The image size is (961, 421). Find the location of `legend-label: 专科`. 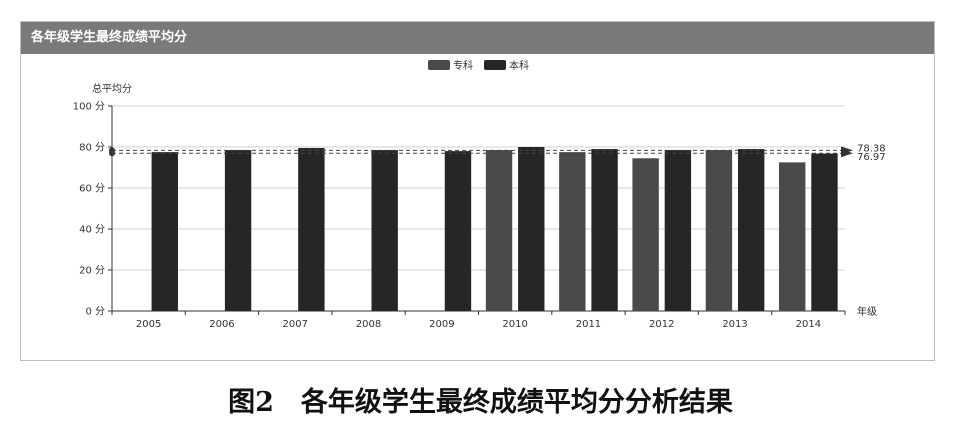

legend-label: 专科 is located at coordinates (463, 65).